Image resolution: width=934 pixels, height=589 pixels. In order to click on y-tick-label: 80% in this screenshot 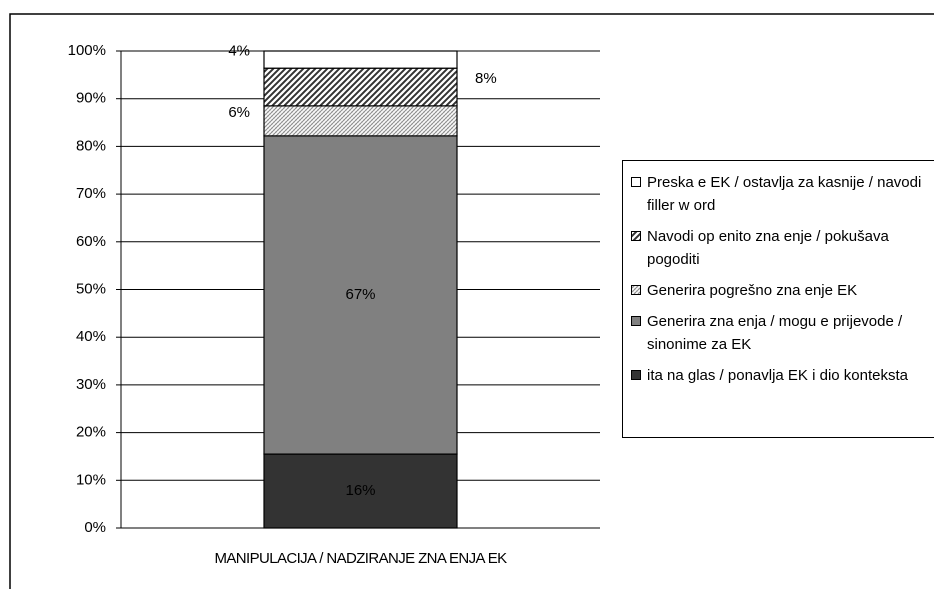, I will do `click(91, 145)`.